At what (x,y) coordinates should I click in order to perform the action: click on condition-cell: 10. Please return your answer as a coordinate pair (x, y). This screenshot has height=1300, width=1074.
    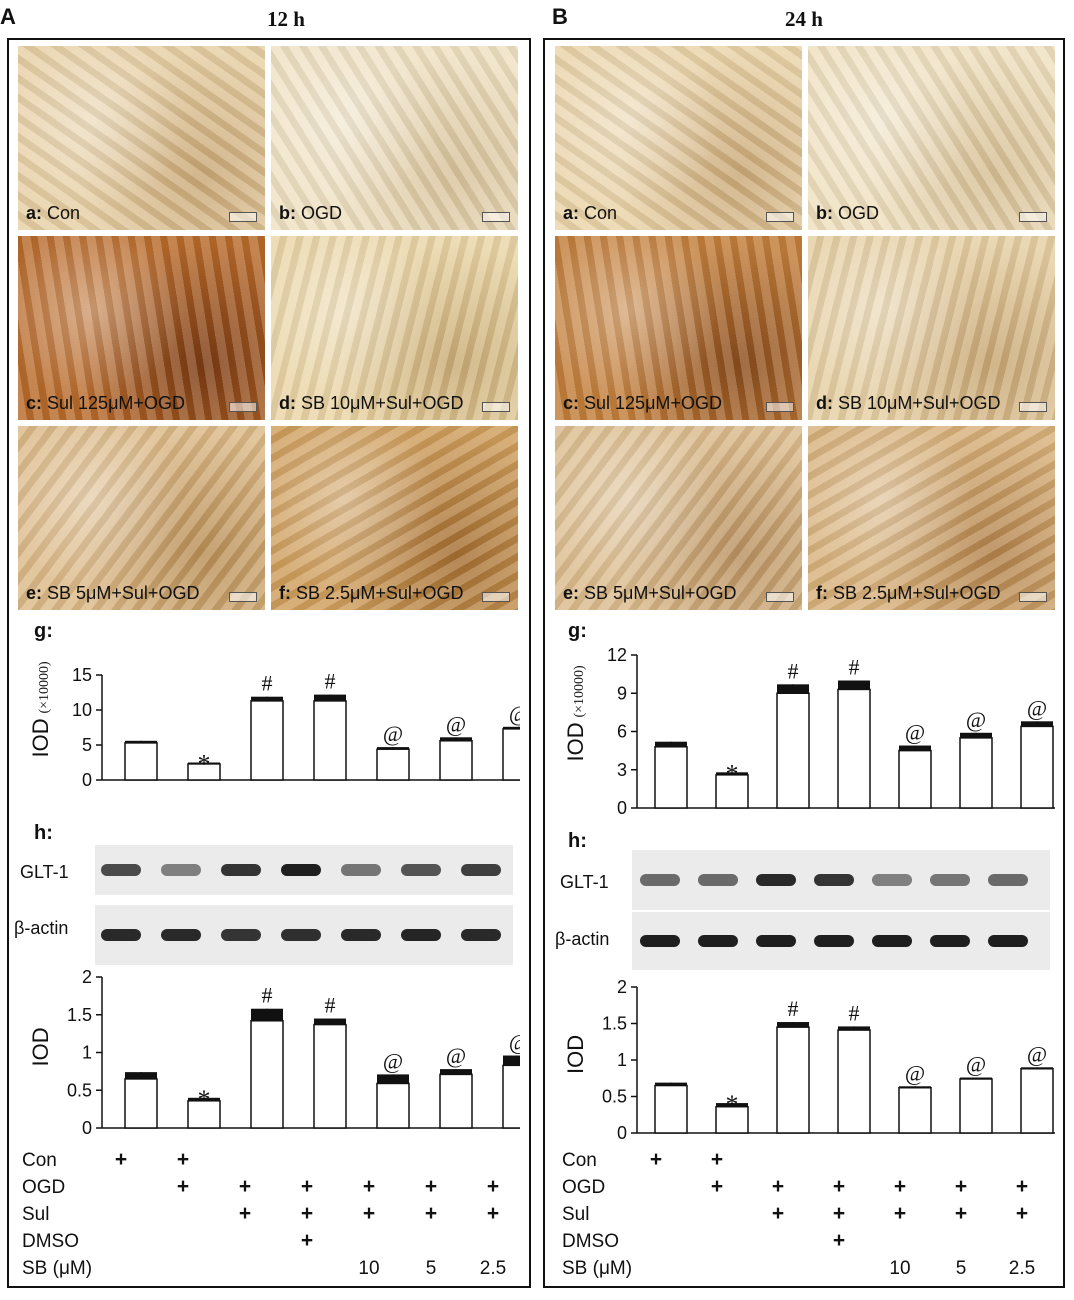
    Looking at the image, I should click on (900, 1268).